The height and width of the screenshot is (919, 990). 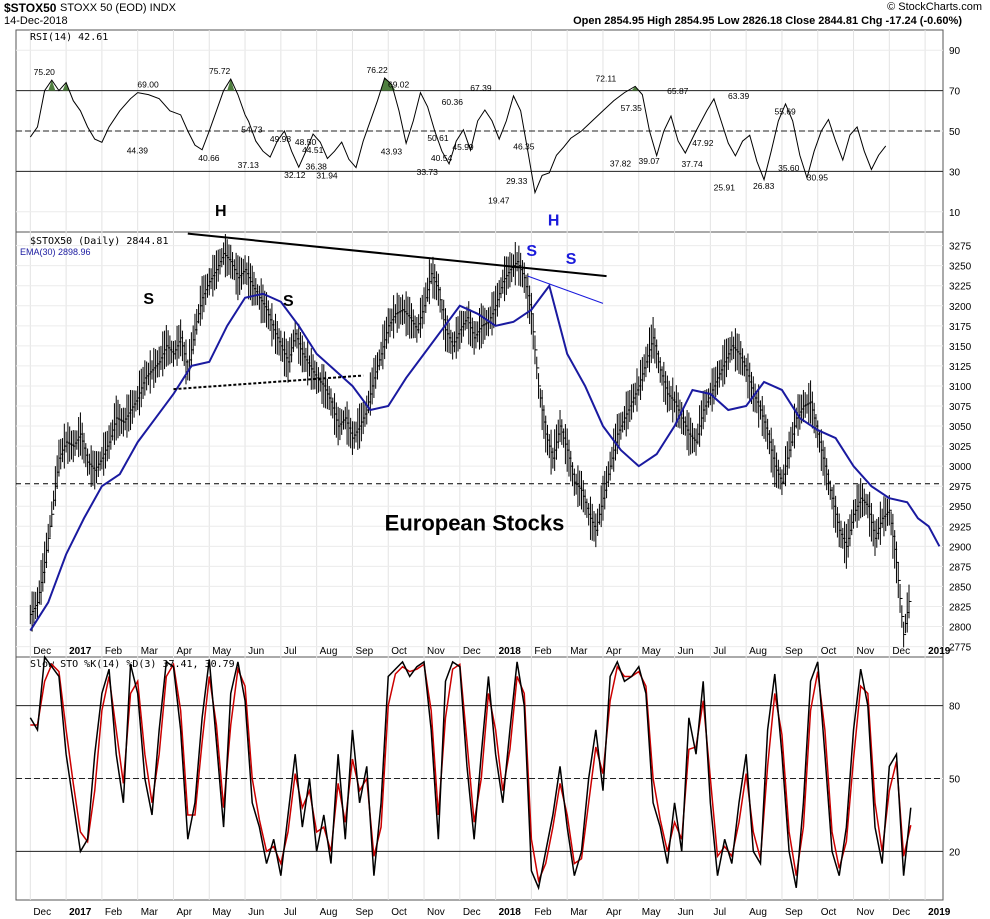 What do you see at coordinates (397, 255) in the screenshot?
I see `neckline-upper` at bounding box center [397, 255].